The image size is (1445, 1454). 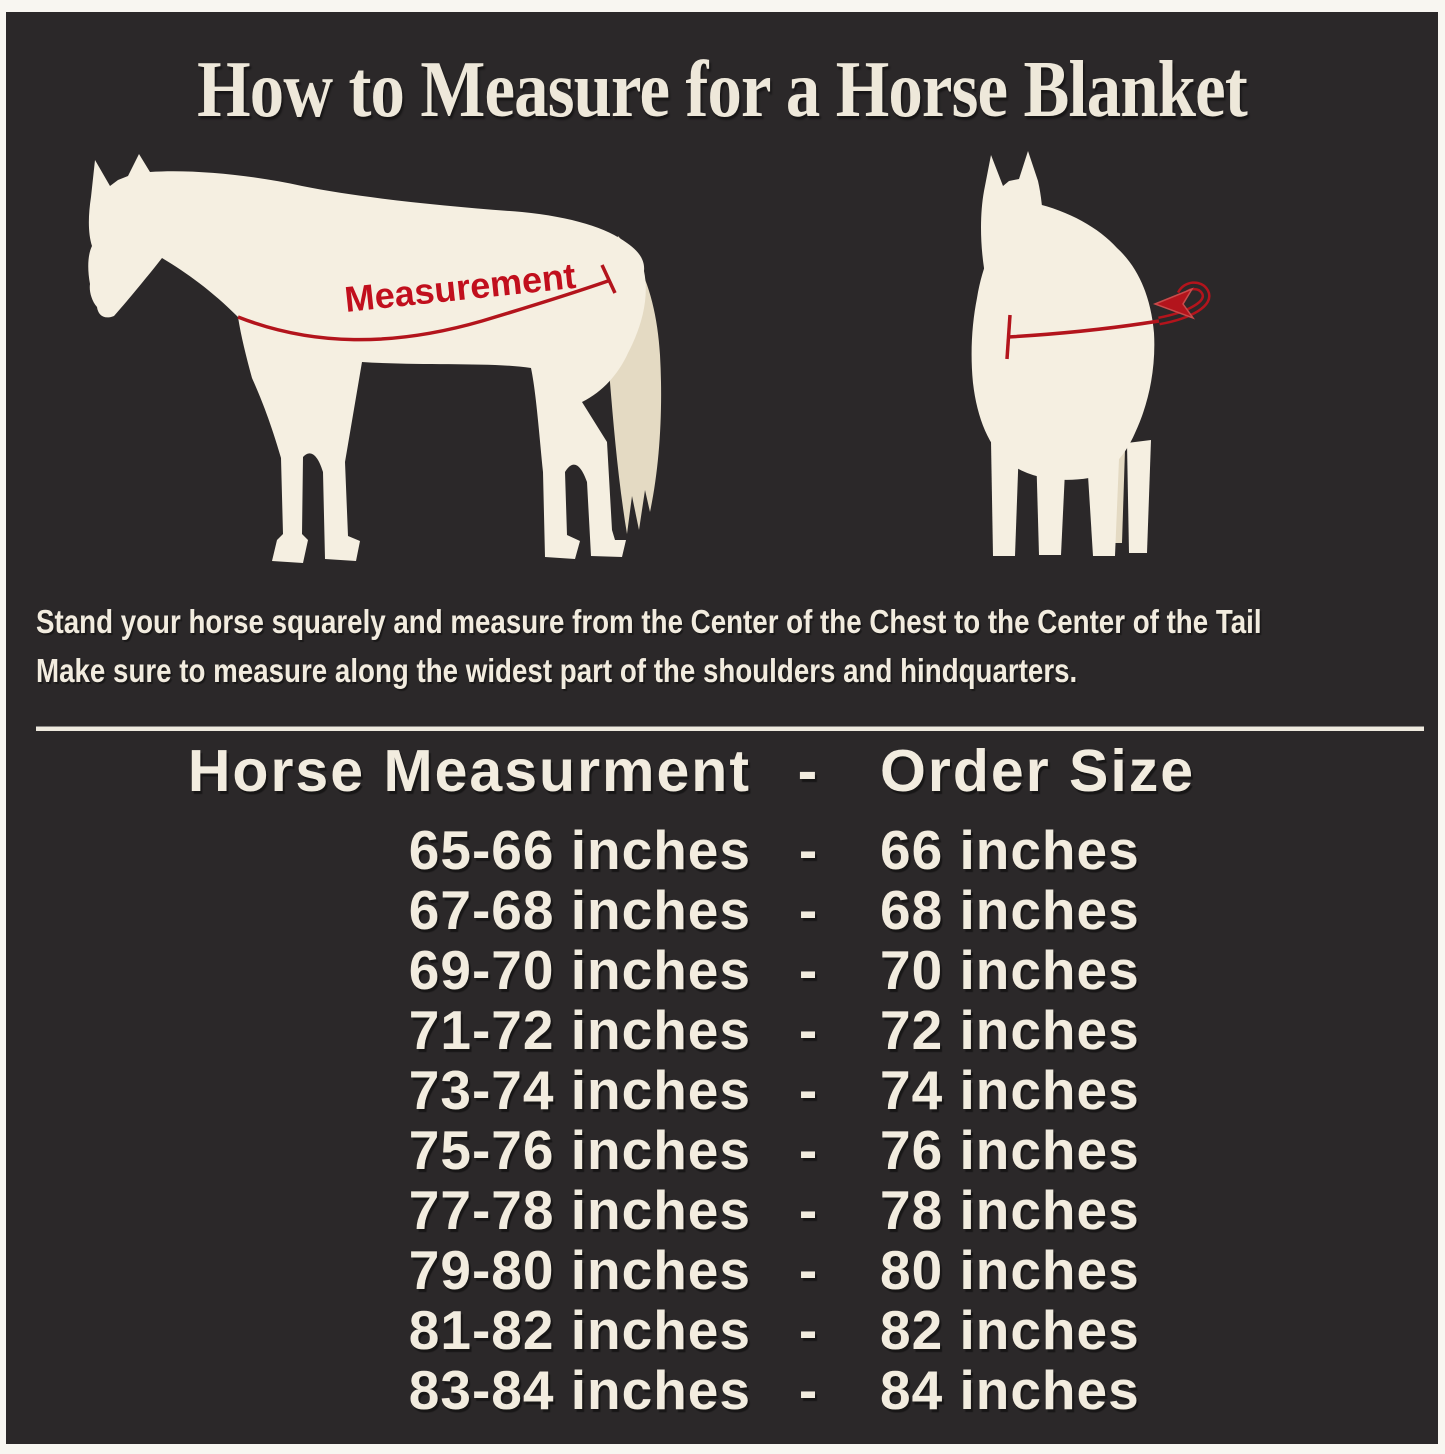 I want to click on size-chart-header: Horse Measurment - Order Size, so click(x=722, y=771).